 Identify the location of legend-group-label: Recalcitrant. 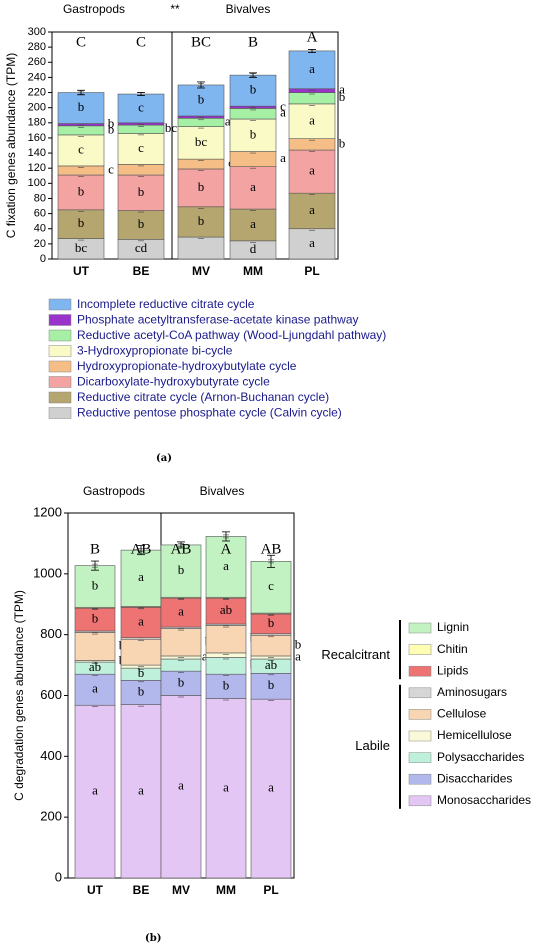
(355, 654).